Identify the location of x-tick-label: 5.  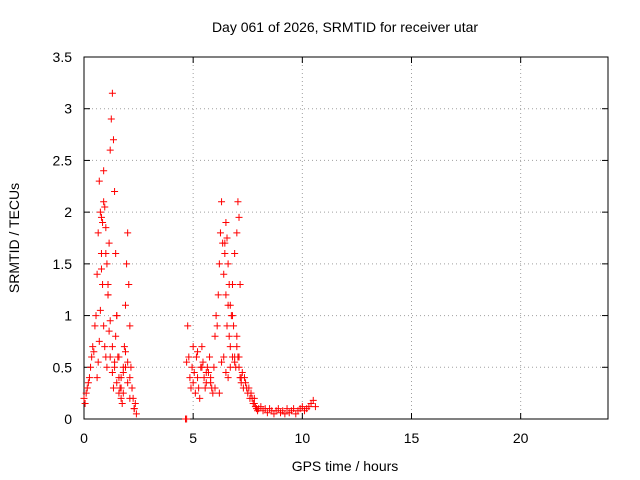
(193, 438).